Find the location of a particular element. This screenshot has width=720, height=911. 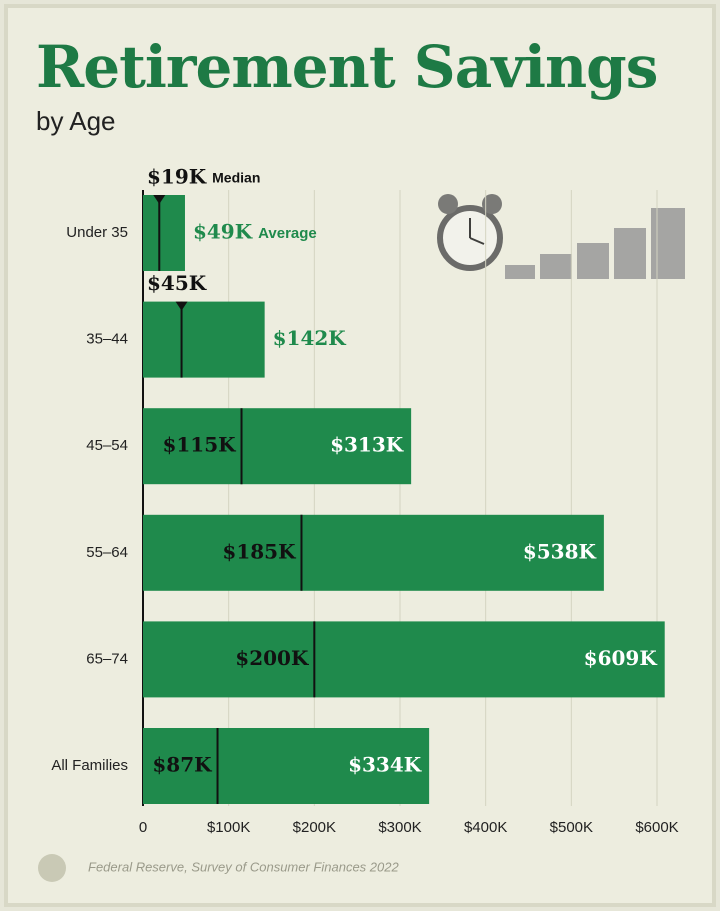

x-tick-label: $100K is located at coordinates (228, 827).